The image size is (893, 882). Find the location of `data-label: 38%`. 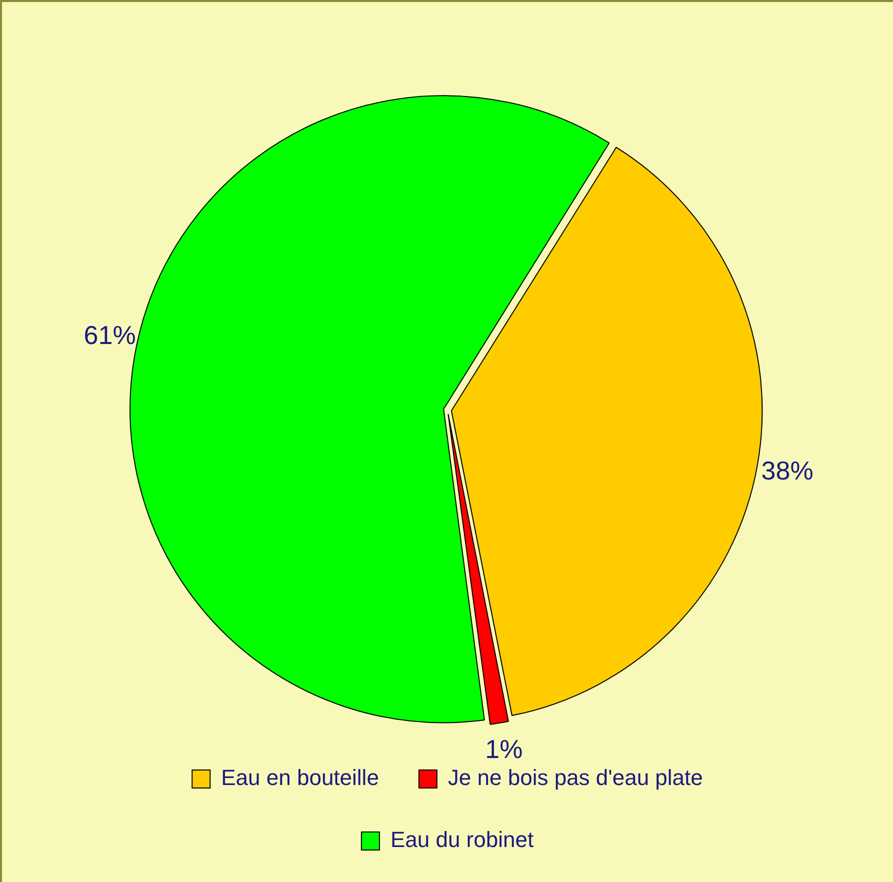

data-label: 38% is located at coordinates (787, 471).